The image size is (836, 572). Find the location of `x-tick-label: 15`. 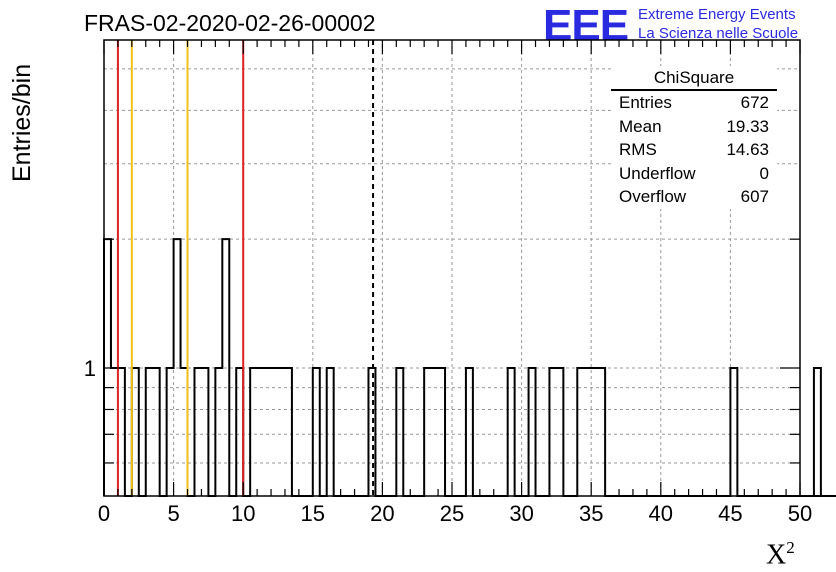

x-tick-label: 15 is located at coordinates (313, 513).